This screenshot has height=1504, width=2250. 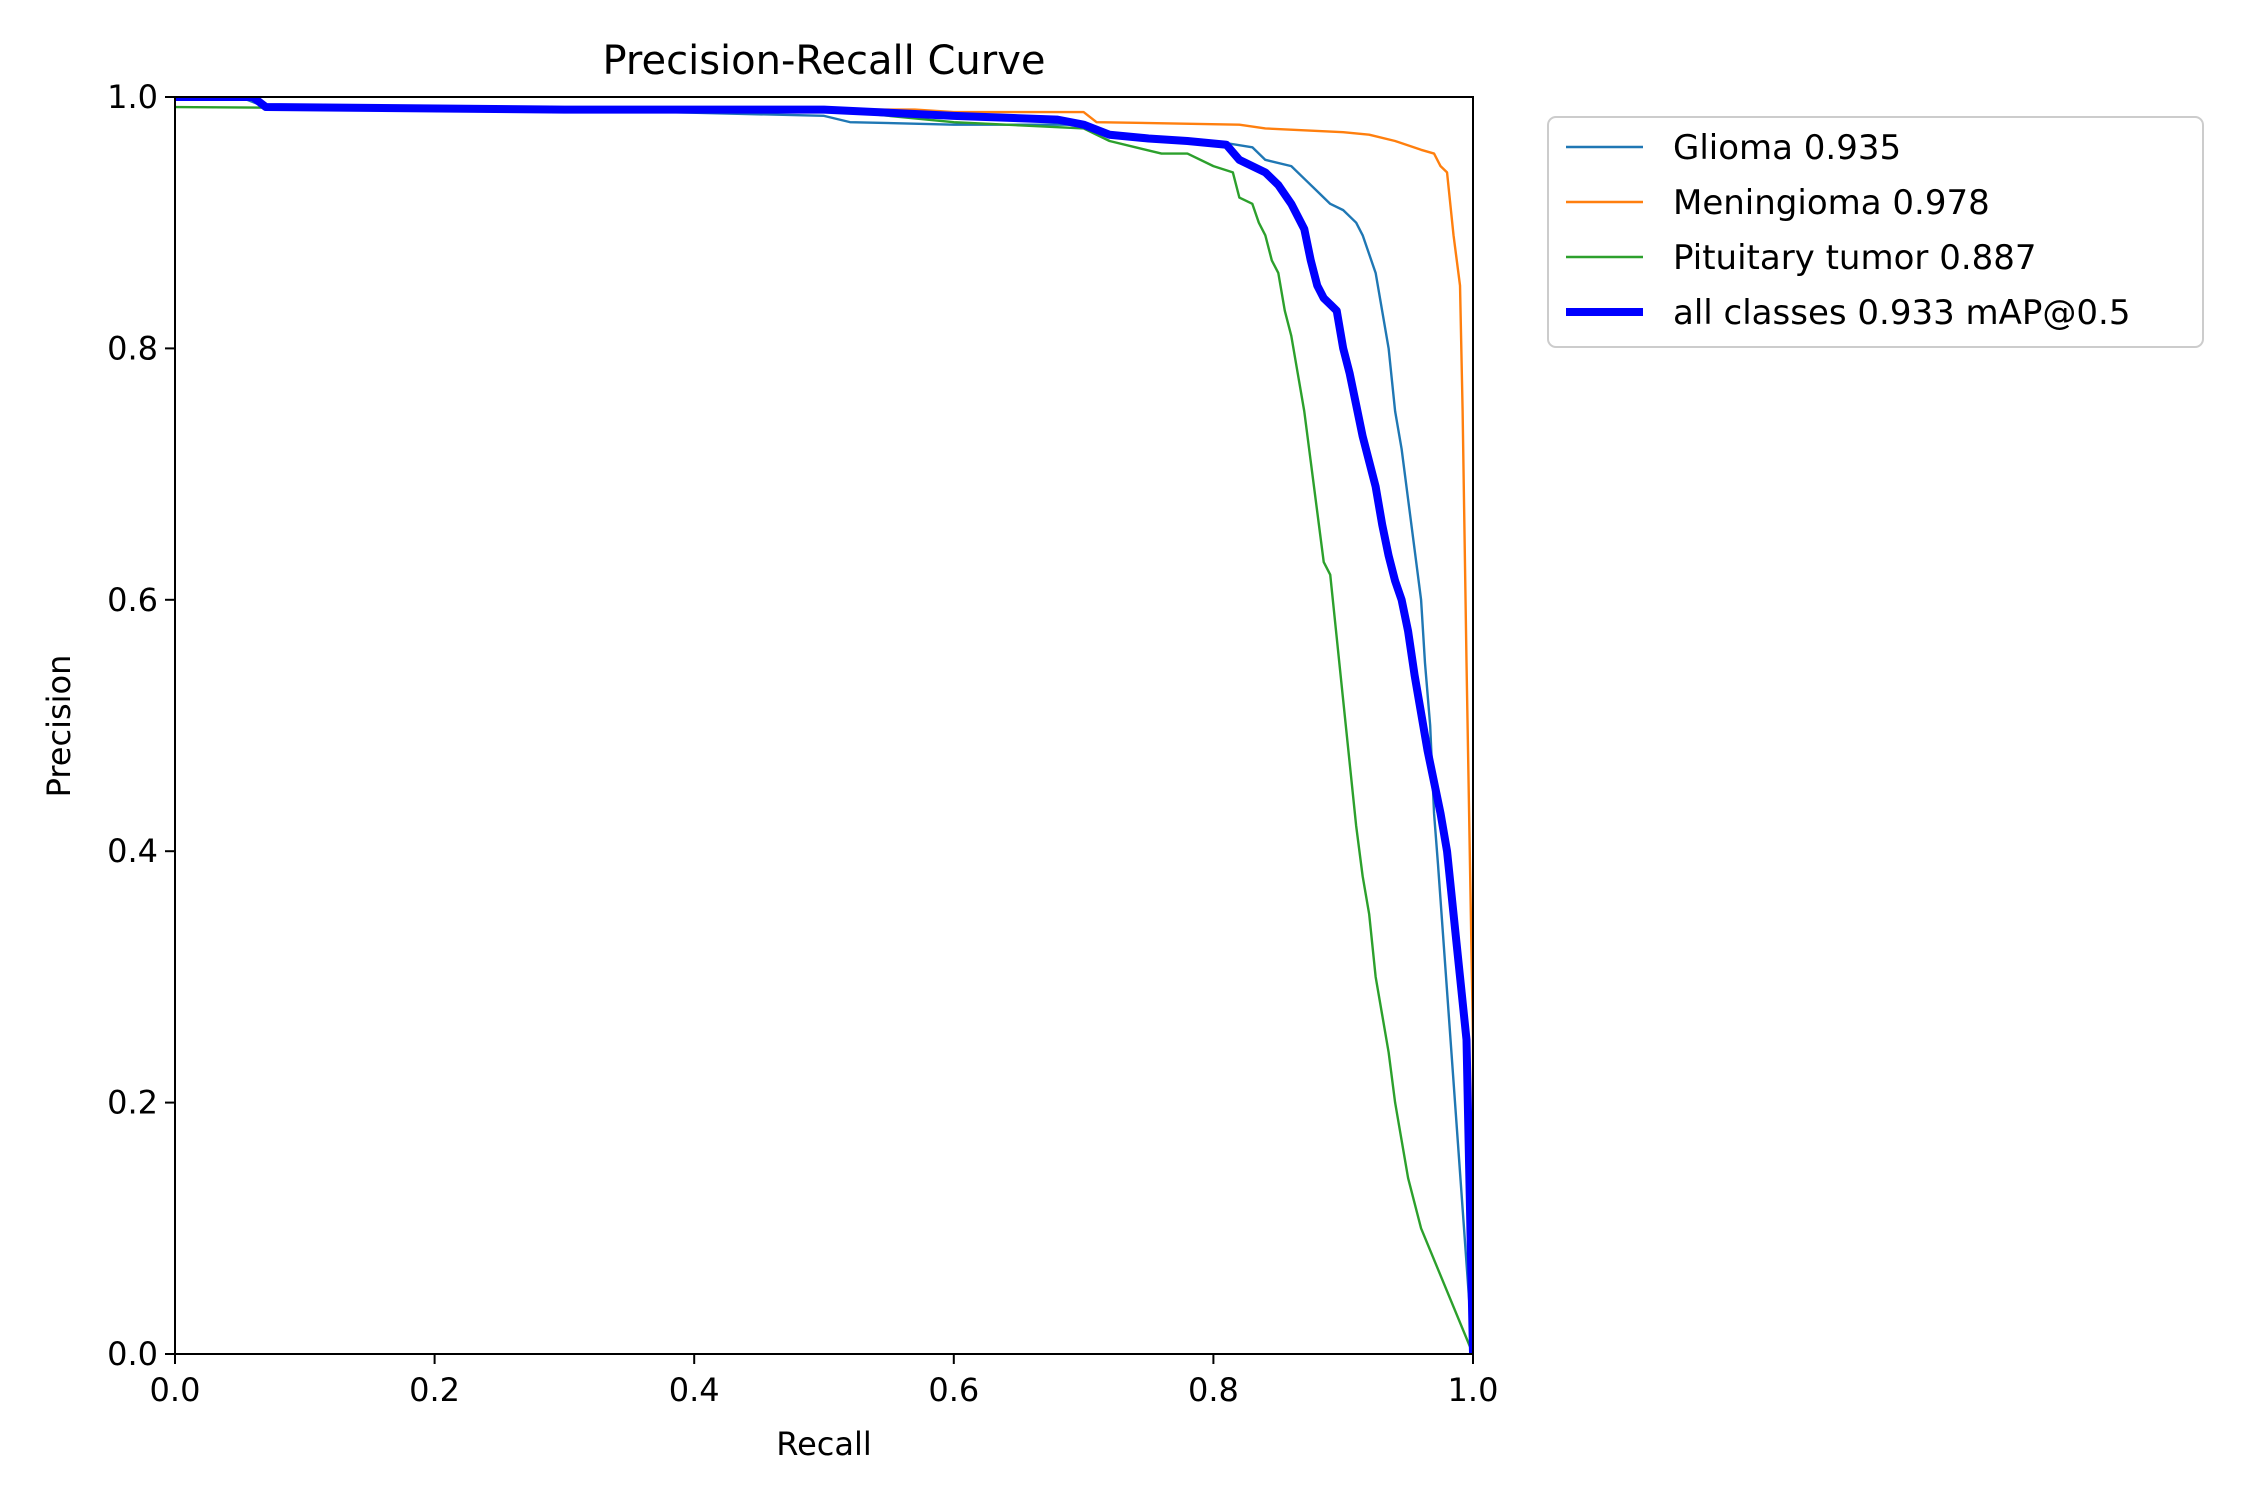 What do you see at coordinates (1901, 313) in the screenshot?
I see `legend-label-3: all classes 0.933 mAP@0.5` at bounding box center [1901, 313].